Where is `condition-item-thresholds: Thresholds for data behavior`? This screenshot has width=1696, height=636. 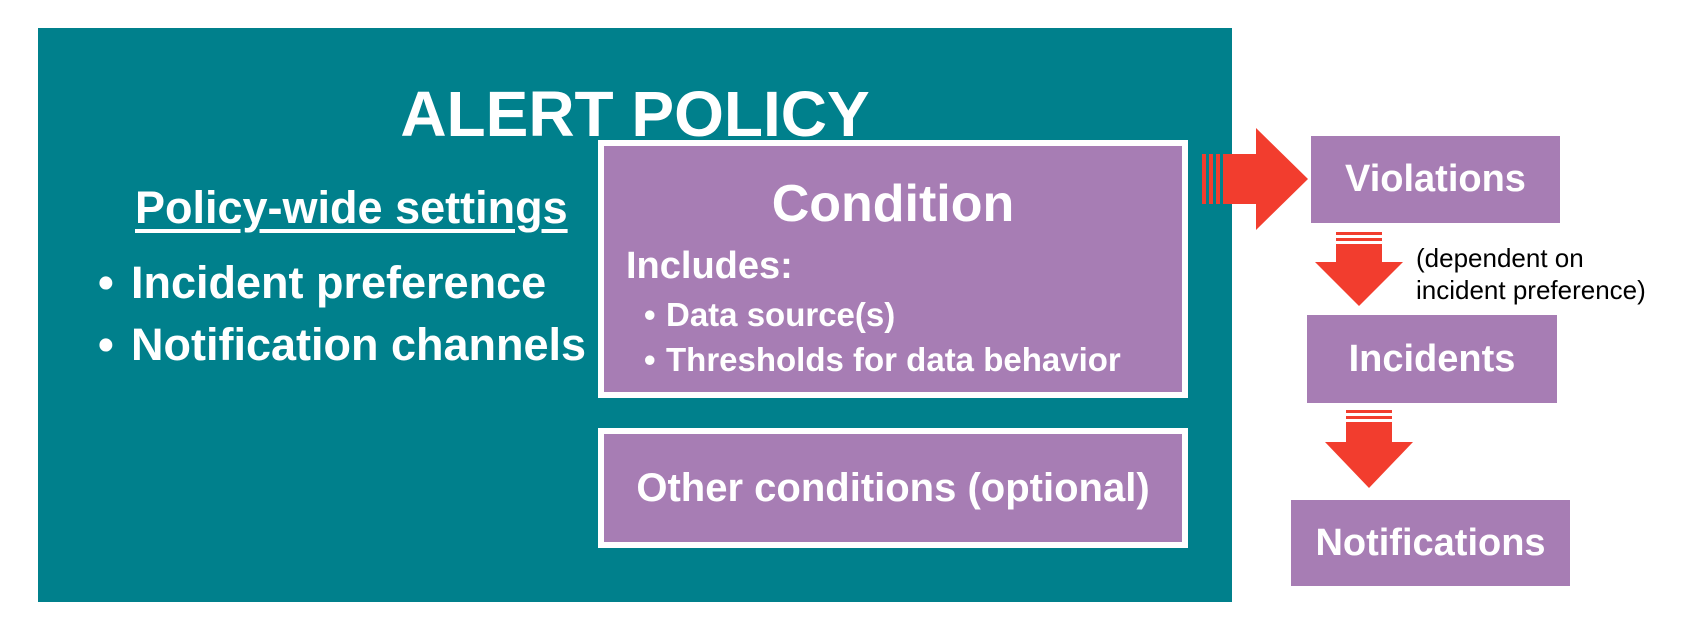 condition-item-thresholds: Thresholds for data behavior is located at coordinates (882, 359).